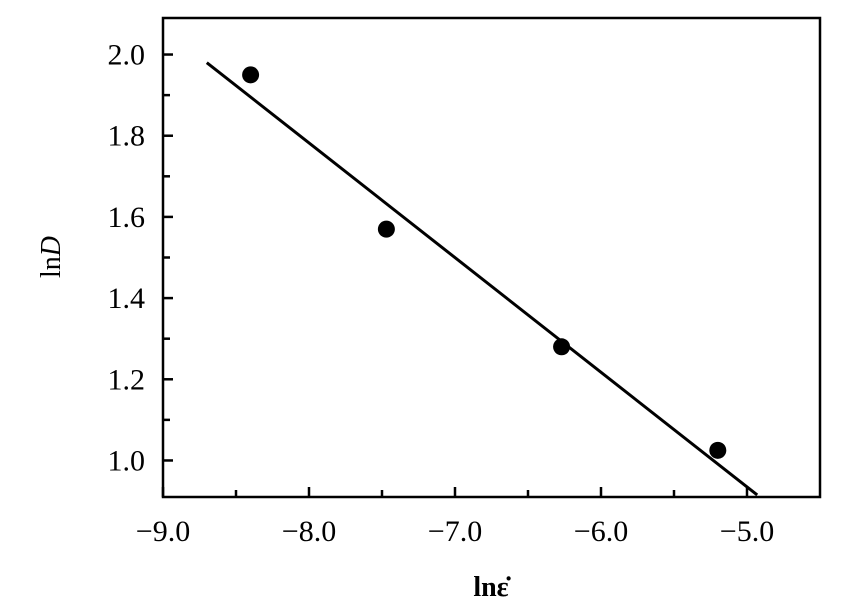 Image resolution: width=859 pixels, height=611 pixels. I want to click on y-tick-label: 1.6, so click(127, 217).